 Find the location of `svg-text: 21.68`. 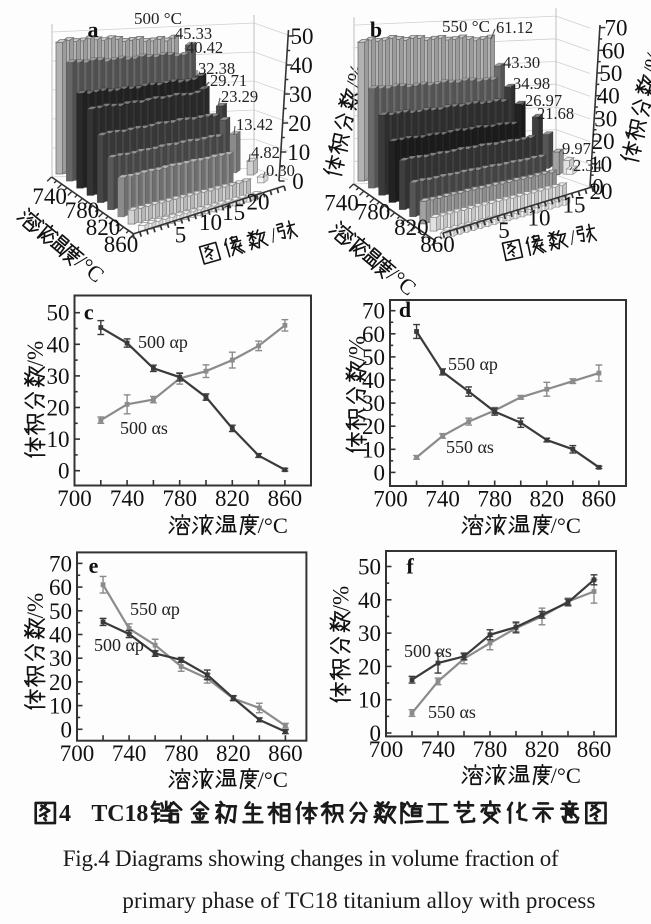

svg-text: 21.68 is located at coordinates (555, 113).